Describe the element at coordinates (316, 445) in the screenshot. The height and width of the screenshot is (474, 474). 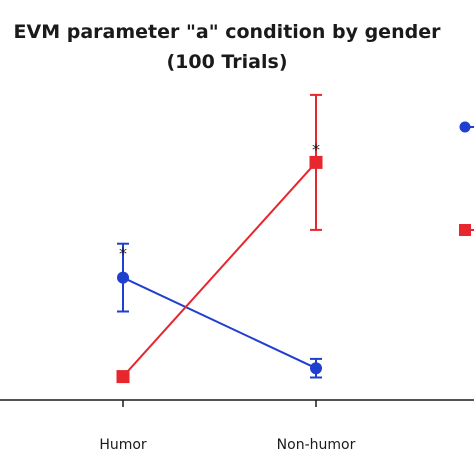
I see `x-tick-label: Non-humor` at that location.